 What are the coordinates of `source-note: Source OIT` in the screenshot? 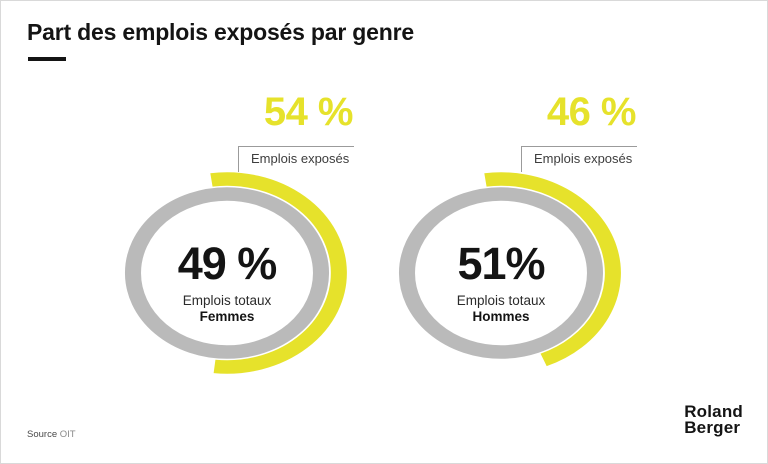 It's located at (51, 434).